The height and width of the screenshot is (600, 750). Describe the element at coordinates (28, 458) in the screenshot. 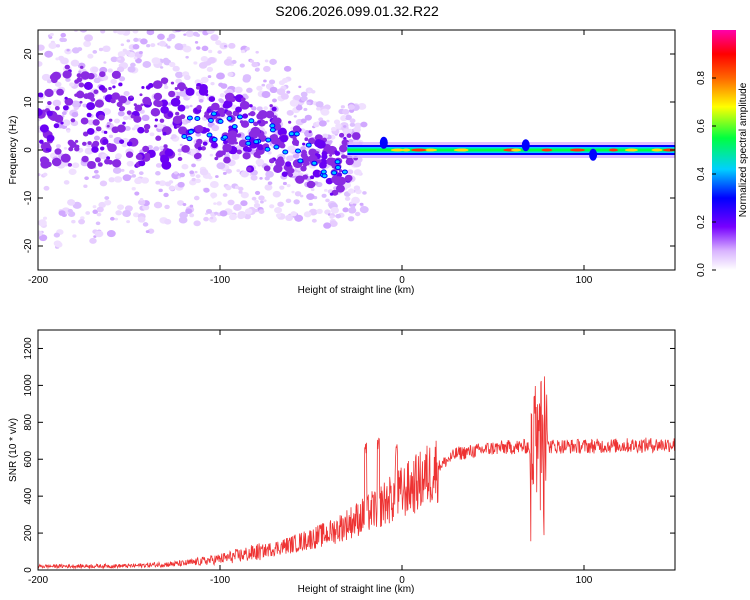

I see `snr-y-tick-label: 600` at that location.